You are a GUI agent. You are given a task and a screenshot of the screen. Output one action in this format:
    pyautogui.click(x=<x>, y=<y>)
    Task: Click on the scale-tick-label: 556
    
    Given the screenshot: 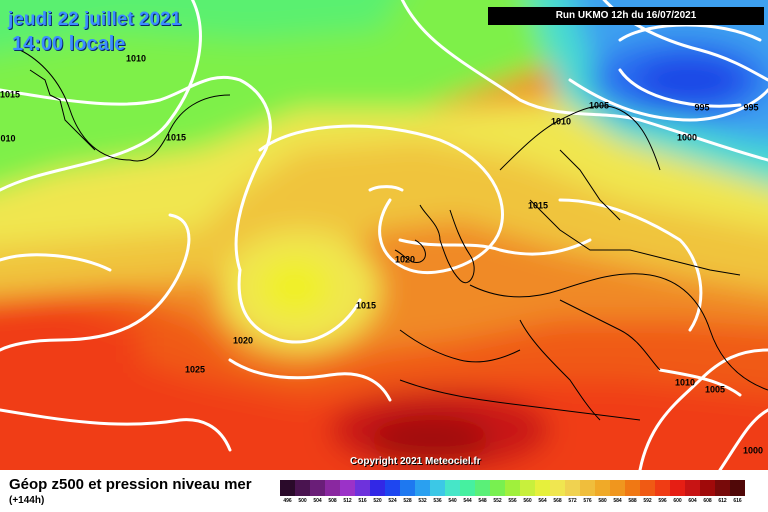 What is the action you would take?
    pyautogui.click(x=512, y=501)
    